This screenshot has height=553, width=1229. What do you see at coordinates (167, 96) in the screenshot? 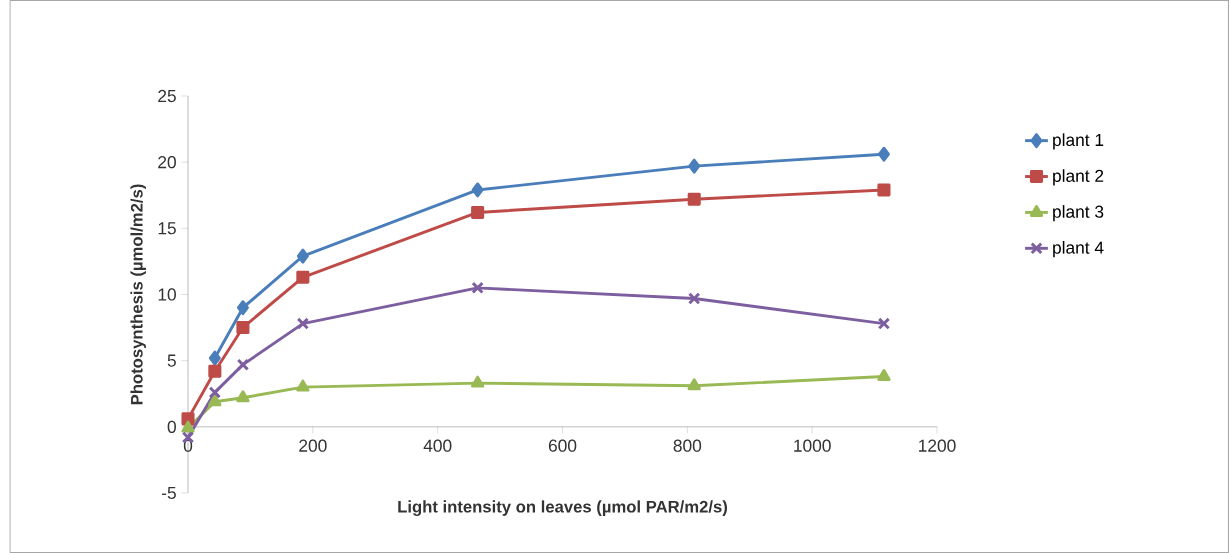
I see `y-tick-label: 25` at bounding box center [167, 96].